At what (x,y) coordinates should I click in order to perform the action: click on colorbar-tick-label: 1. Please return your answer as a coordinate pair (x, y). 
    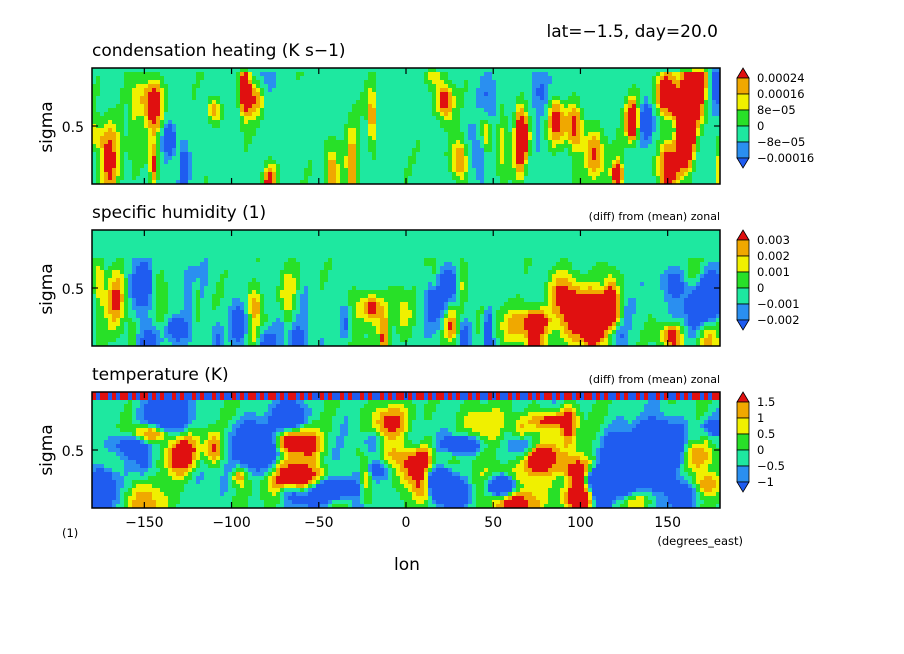
    Looking at the image, I should click on (760, 418).